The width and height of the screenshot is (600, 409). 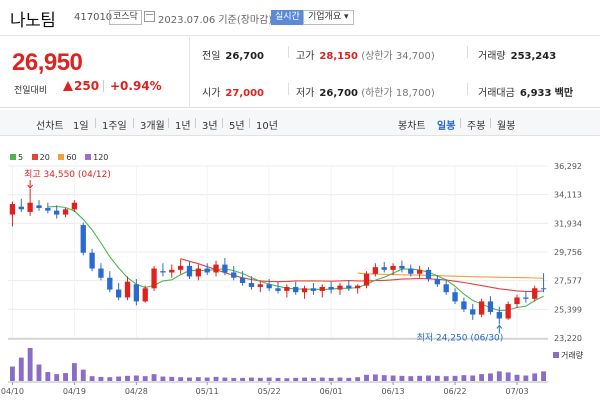 I want to click on period-1y: 1년, so click(x=183, y=126).